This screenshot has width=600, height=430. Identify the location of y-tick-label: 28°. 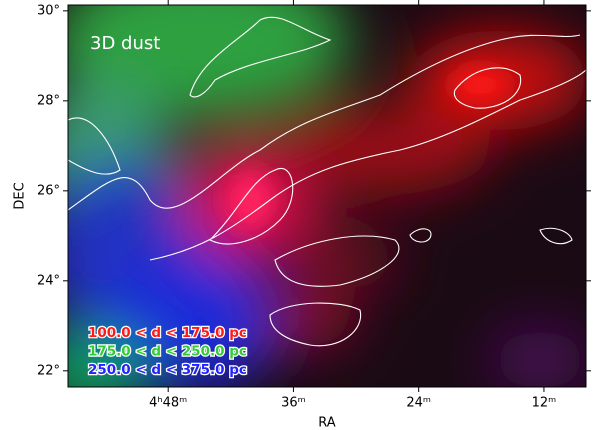
(48, 100).